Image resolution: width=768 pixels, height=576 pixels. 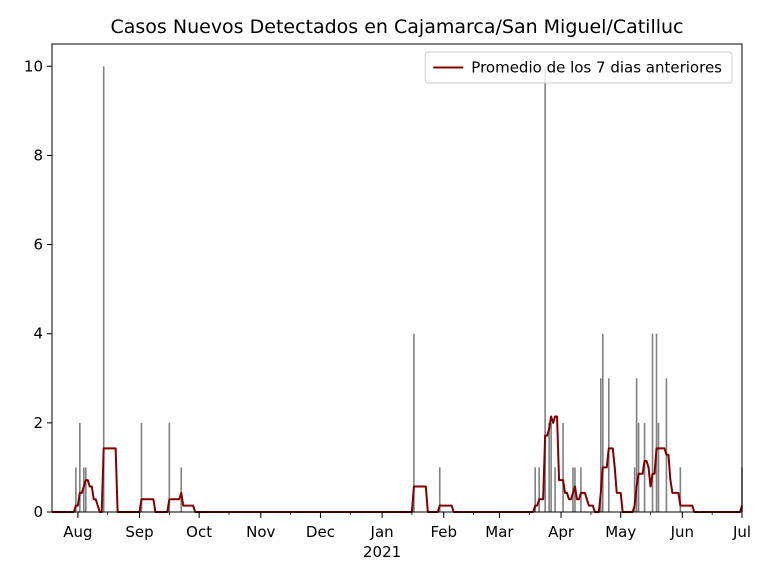 What do you see at coordinates (443, 532) in the screenshot?
I see `x-tick-label: Feb` at bounding box center [443, 532].